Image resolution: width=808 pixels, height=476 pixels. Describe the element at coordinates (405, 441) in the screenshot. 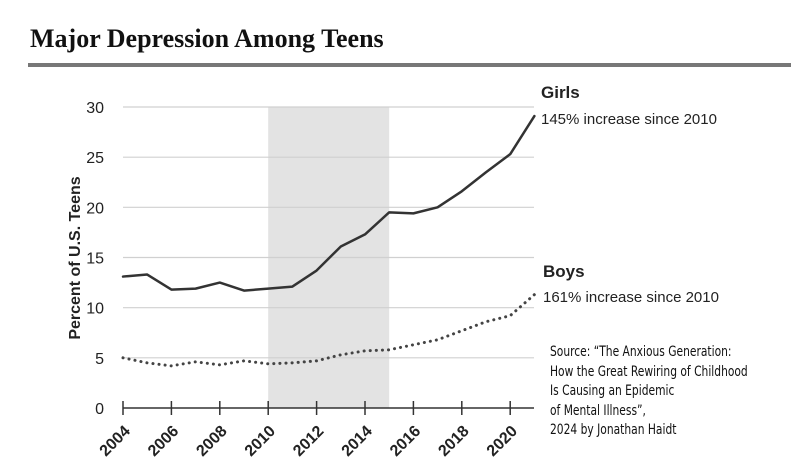

I see `x-tick-label: 2016` at that location.